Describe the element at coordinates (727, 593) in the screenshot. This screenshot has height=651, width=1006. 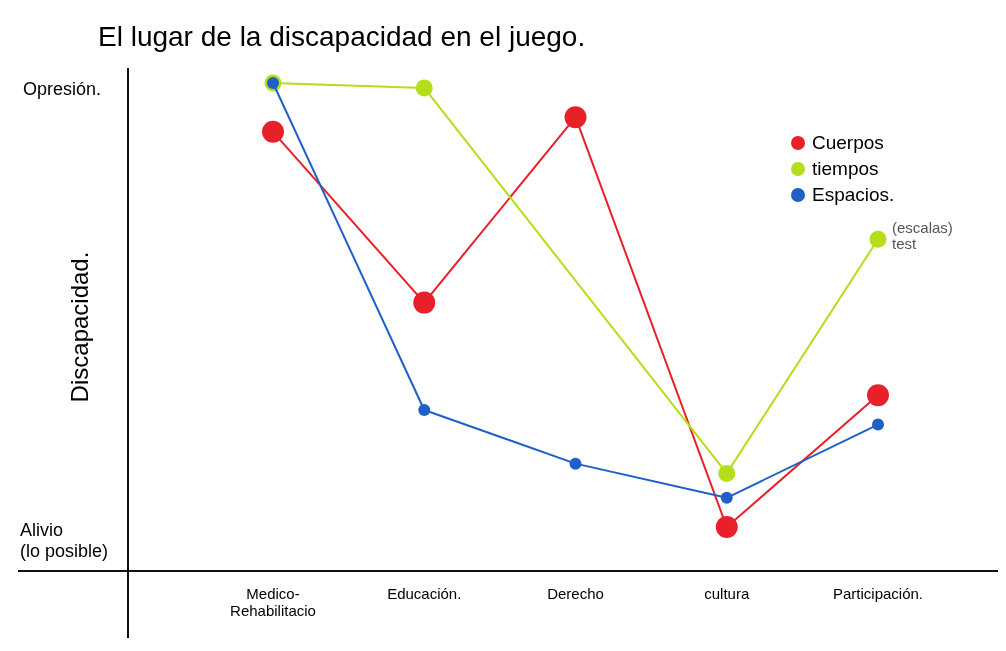
I see `x-tick-label: cultura` at that location.